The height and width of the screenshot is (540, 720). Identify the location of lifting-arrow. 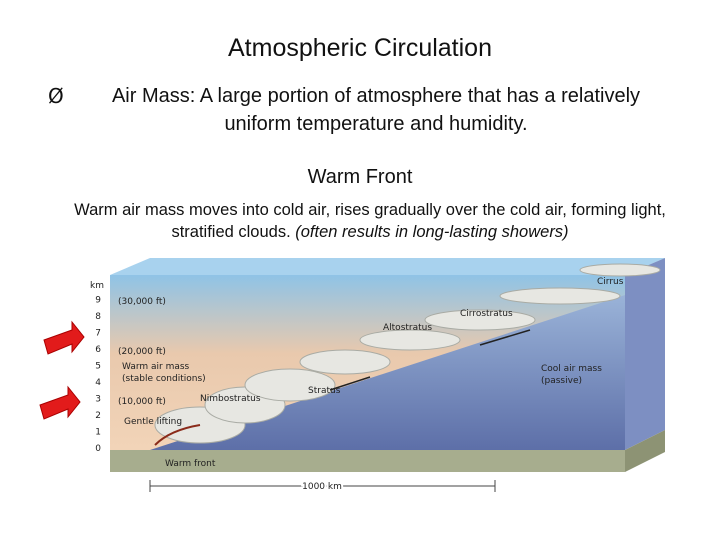
(177, 435).